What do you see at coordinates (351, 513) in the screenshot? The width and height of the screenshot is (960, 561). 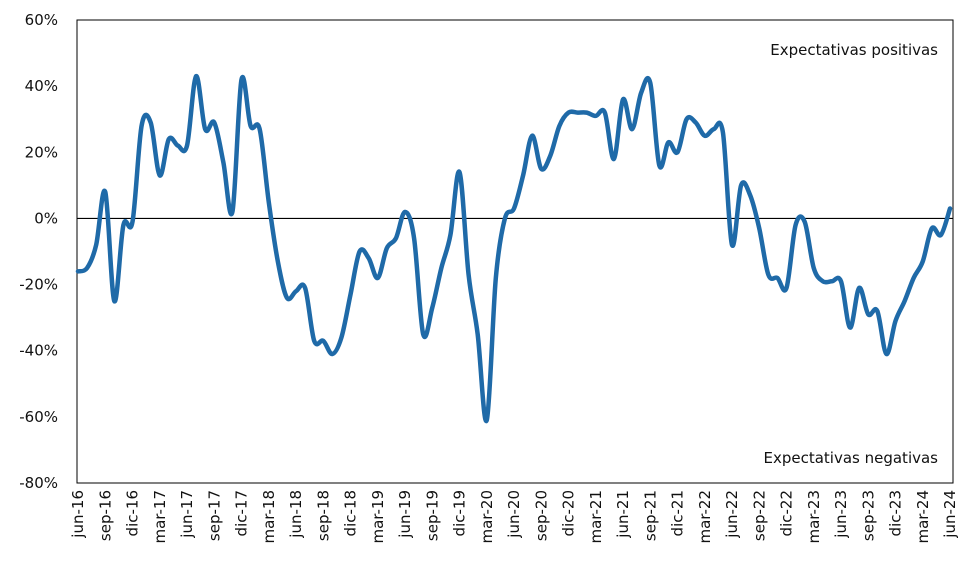 I see `x-tick-label: dic-18` at bounding box center [351, 513].